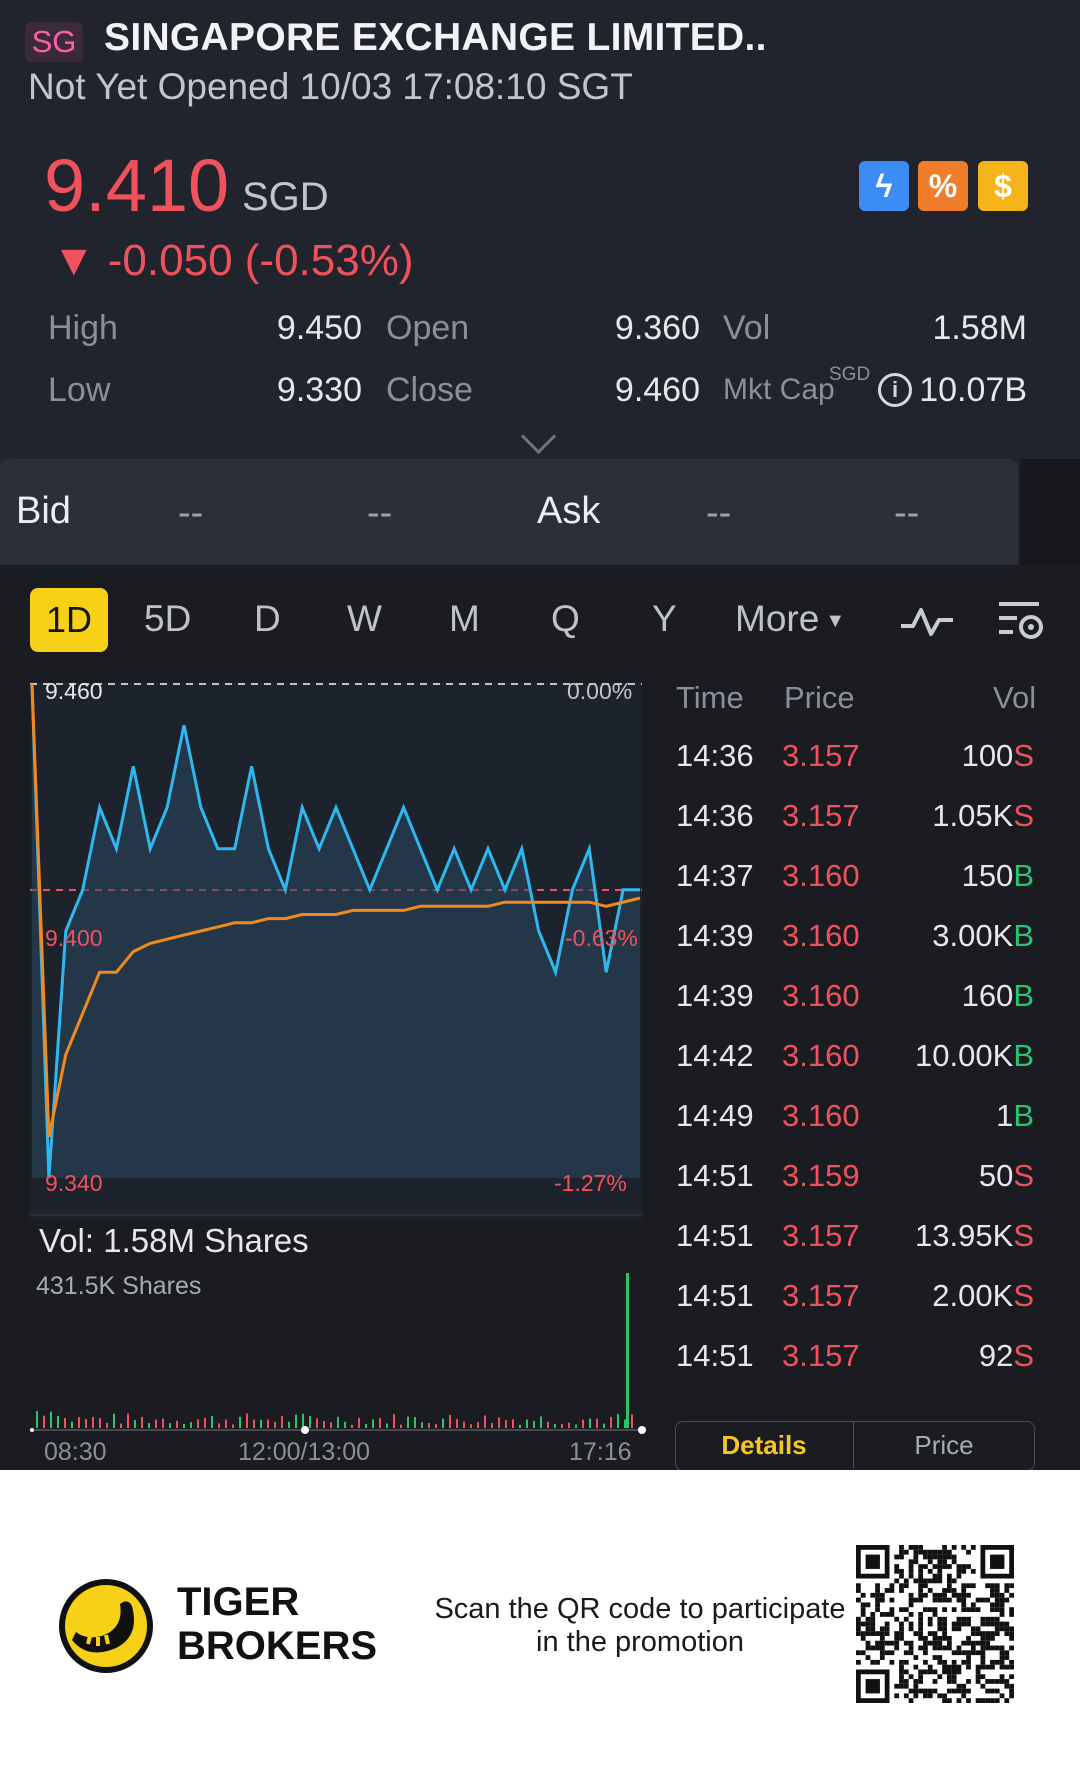  Describe the element at coordinates (364, 618) in the screenshot. I see `tab-w: W` at that location.